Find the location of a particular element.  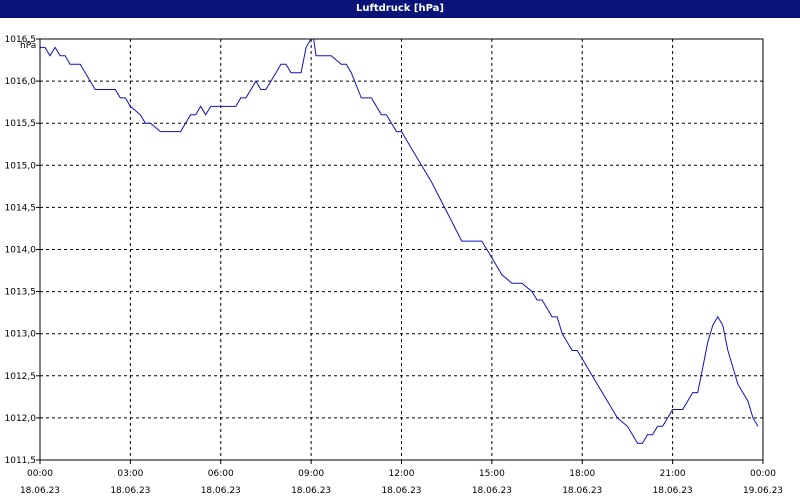

y-tick-label: 1015,5 is located at coordinates (21, 124).